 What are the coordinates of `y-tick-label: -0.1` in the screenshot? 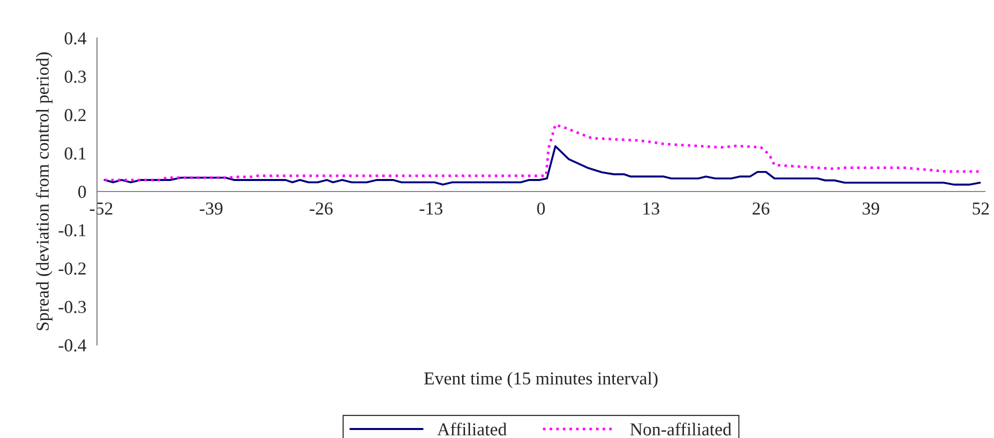 It's located at (72, 230).